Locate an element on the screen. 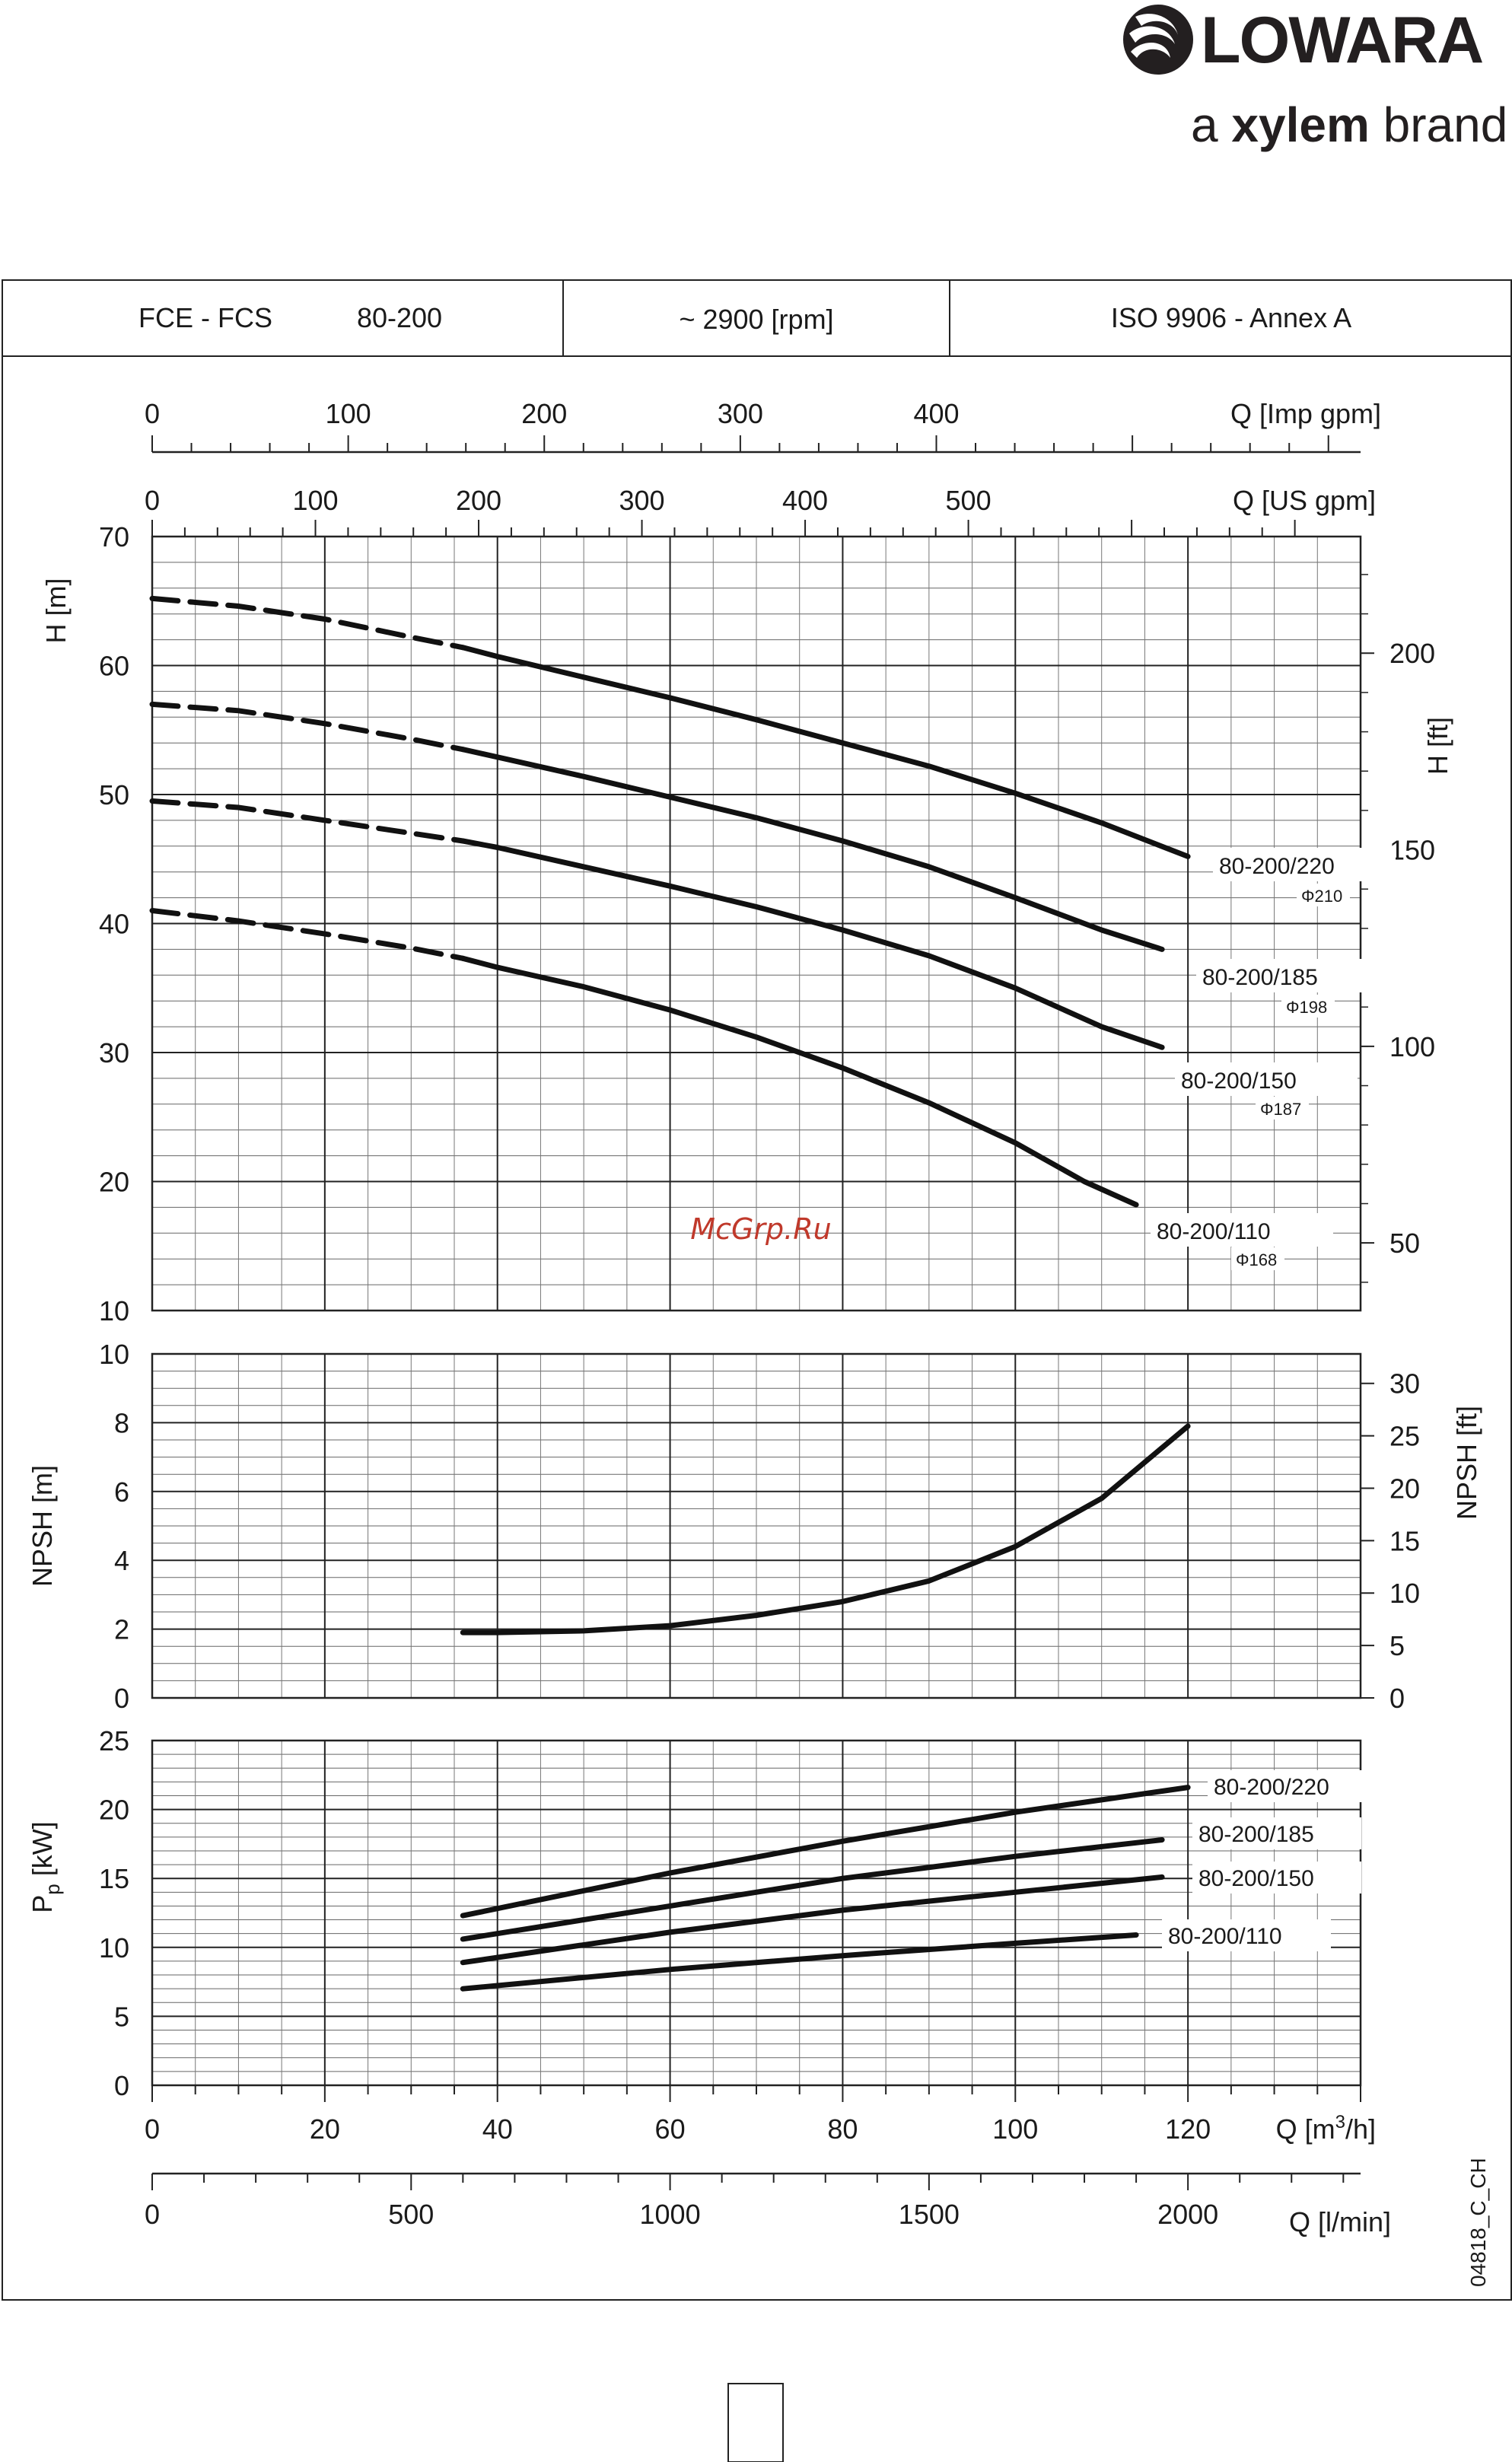 This screenshot has width=1512, height=2462. imp-gpm-tick-label: 400 is located at coordinates (936, 414).